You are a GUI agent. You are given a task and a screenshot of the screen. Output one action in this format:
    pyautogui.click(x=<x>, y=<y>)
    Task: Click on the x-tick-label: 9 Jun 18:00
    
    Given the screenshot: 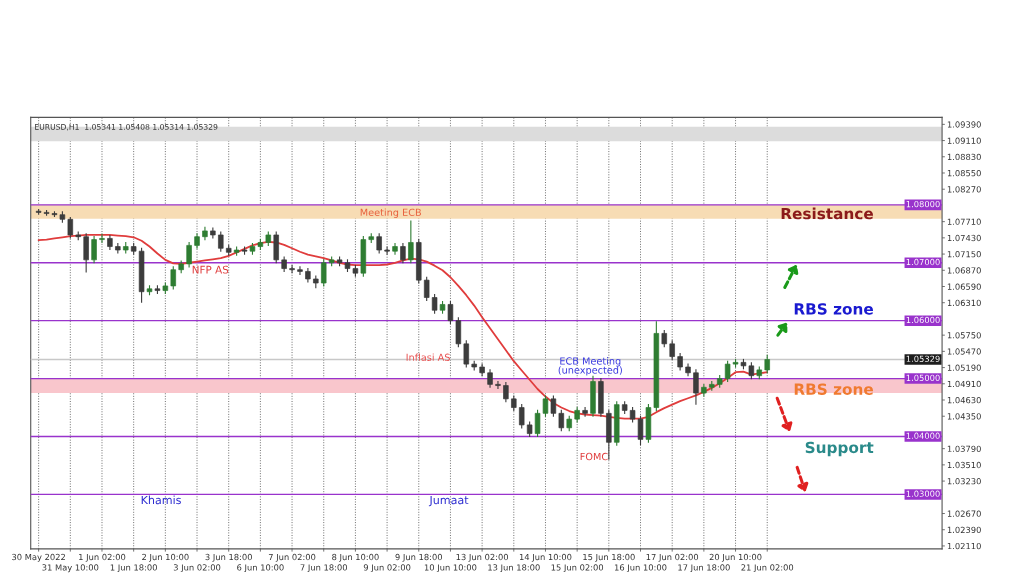 What is the action you would take?
    pyautogui.click(x=419, y=557)
    